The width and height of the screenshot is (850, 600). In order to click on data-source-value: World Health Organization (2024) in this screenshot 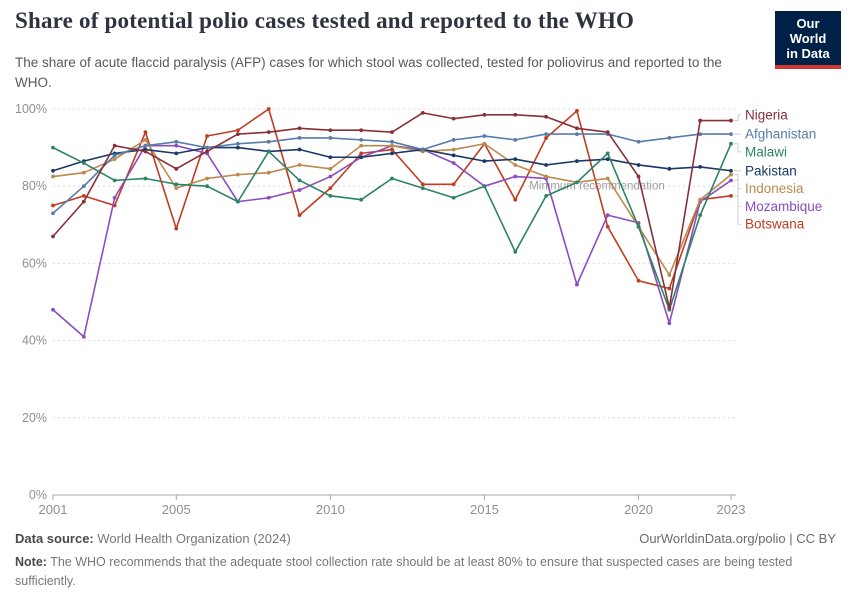, I will do `click(192, 538)`.